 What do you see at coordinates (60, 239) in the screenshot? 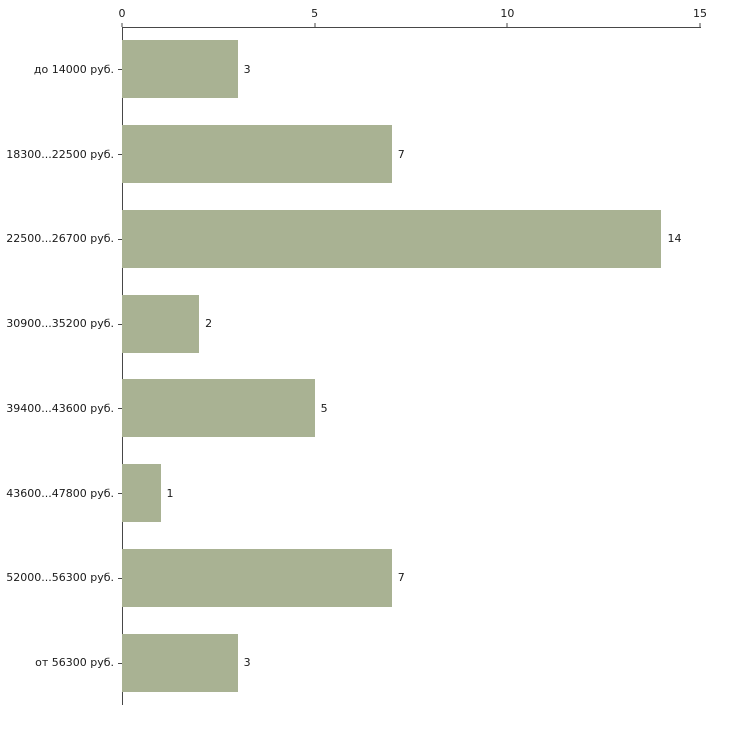
I see `category-label: 22500...26700 руб.` at bounding box center [60, 239].